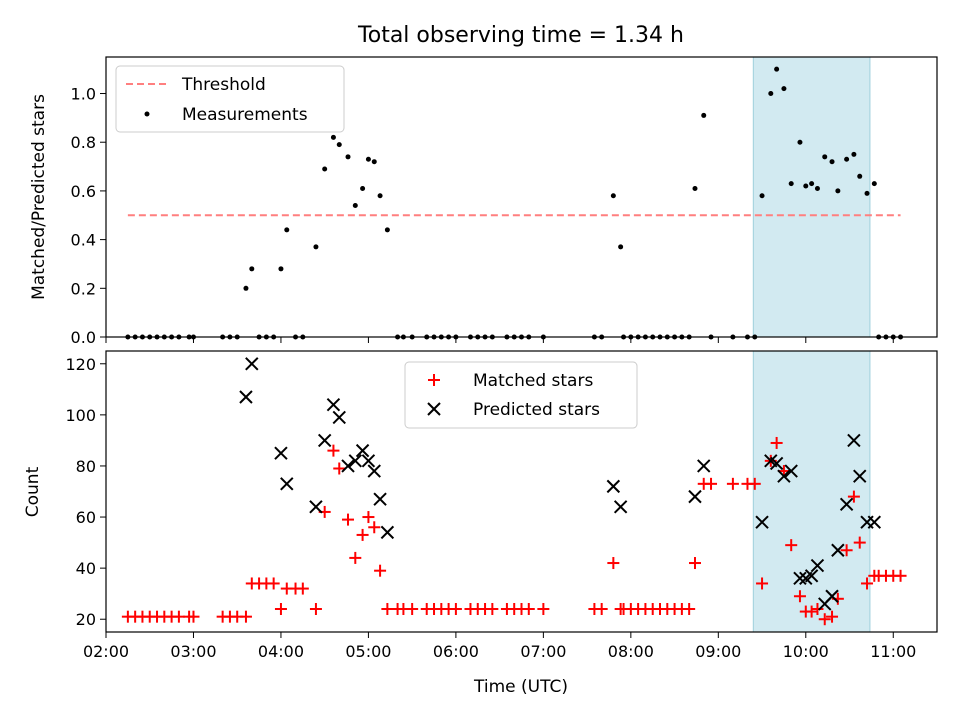 The width and height of the screenshot is (960, 720). I want to click on top-legend-box, so click(230, 99).